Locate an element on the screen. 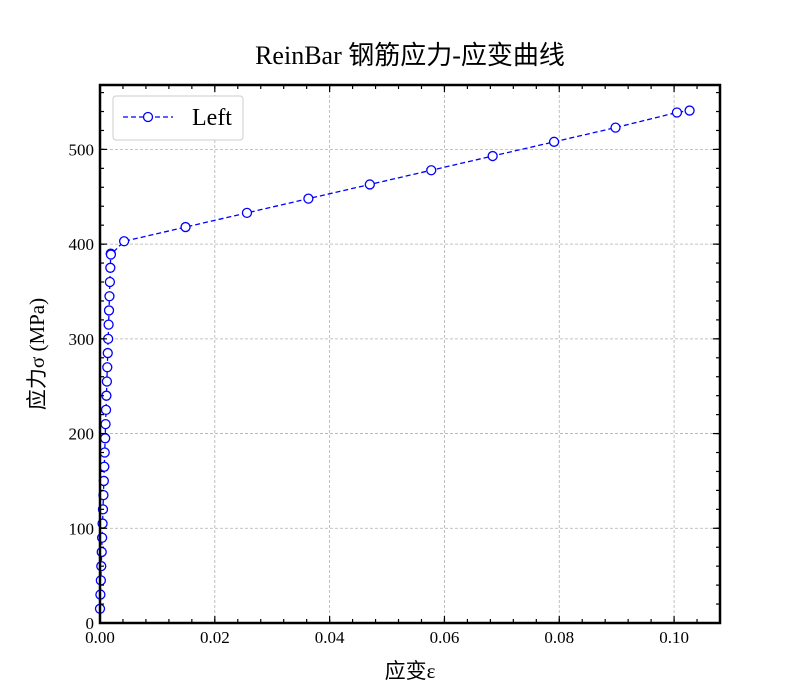  chart-title: ReinBar 钢筋应力-应变曲线 is located at coordinates (410, 55).